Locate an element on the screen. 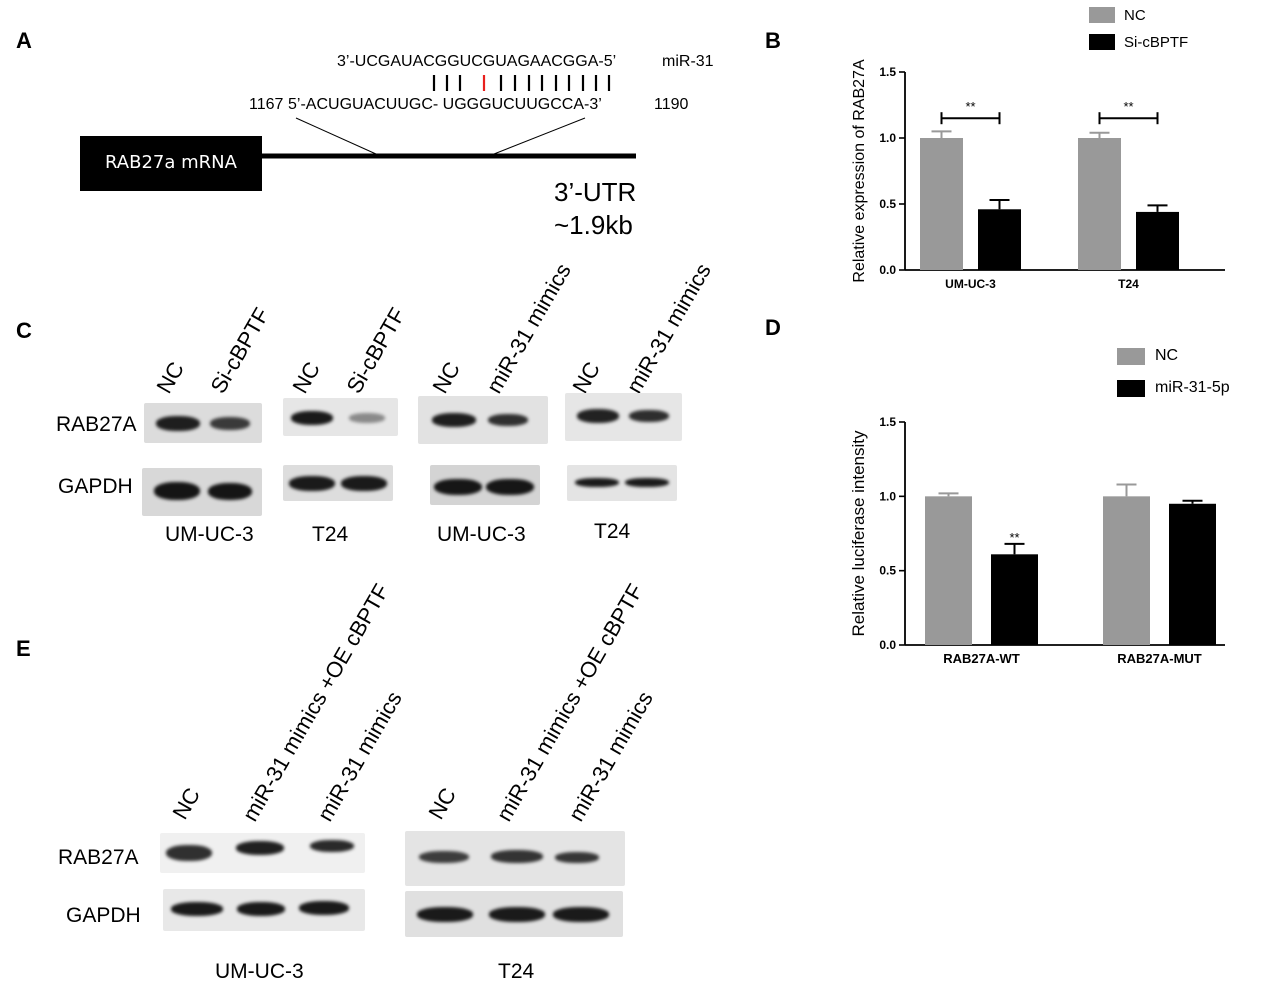 This screenshot has width=1280, height=1000. rab27a-mrna-box: RAB27a mRNA is located at coordinates (171, 163).